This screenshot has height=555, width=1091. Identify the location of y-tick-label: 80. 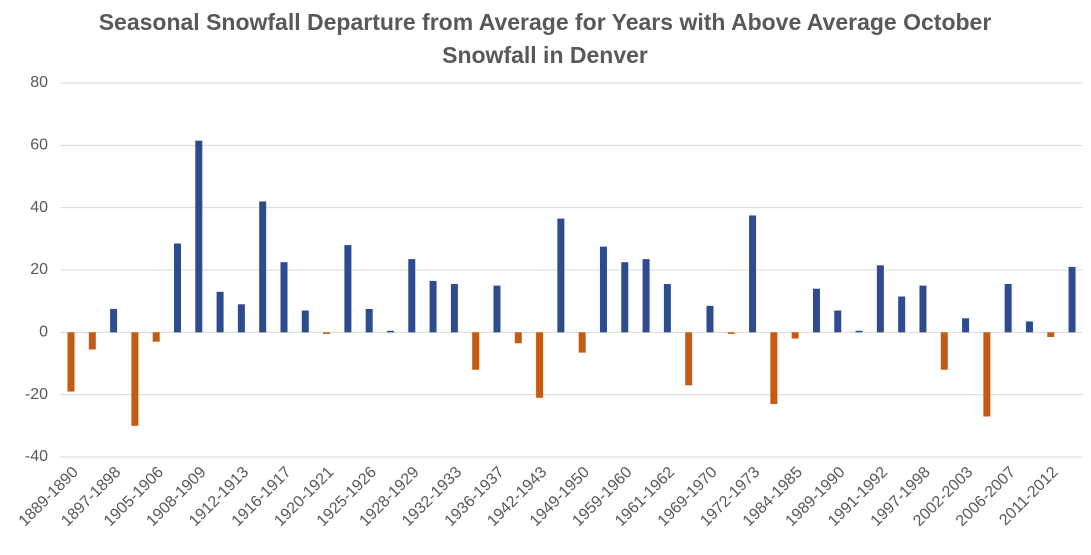
(39, 82).